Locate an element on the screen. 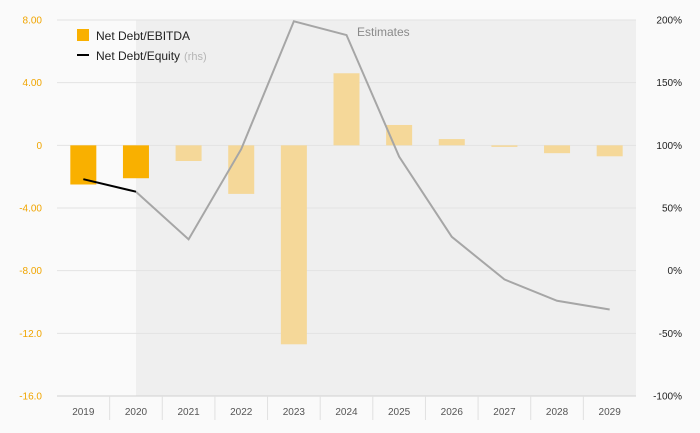 This screenshot has height=433, width=700. legend-label-net-debt-ebitda: Net Debt/EBITDA is located at coordinates (143, 36).